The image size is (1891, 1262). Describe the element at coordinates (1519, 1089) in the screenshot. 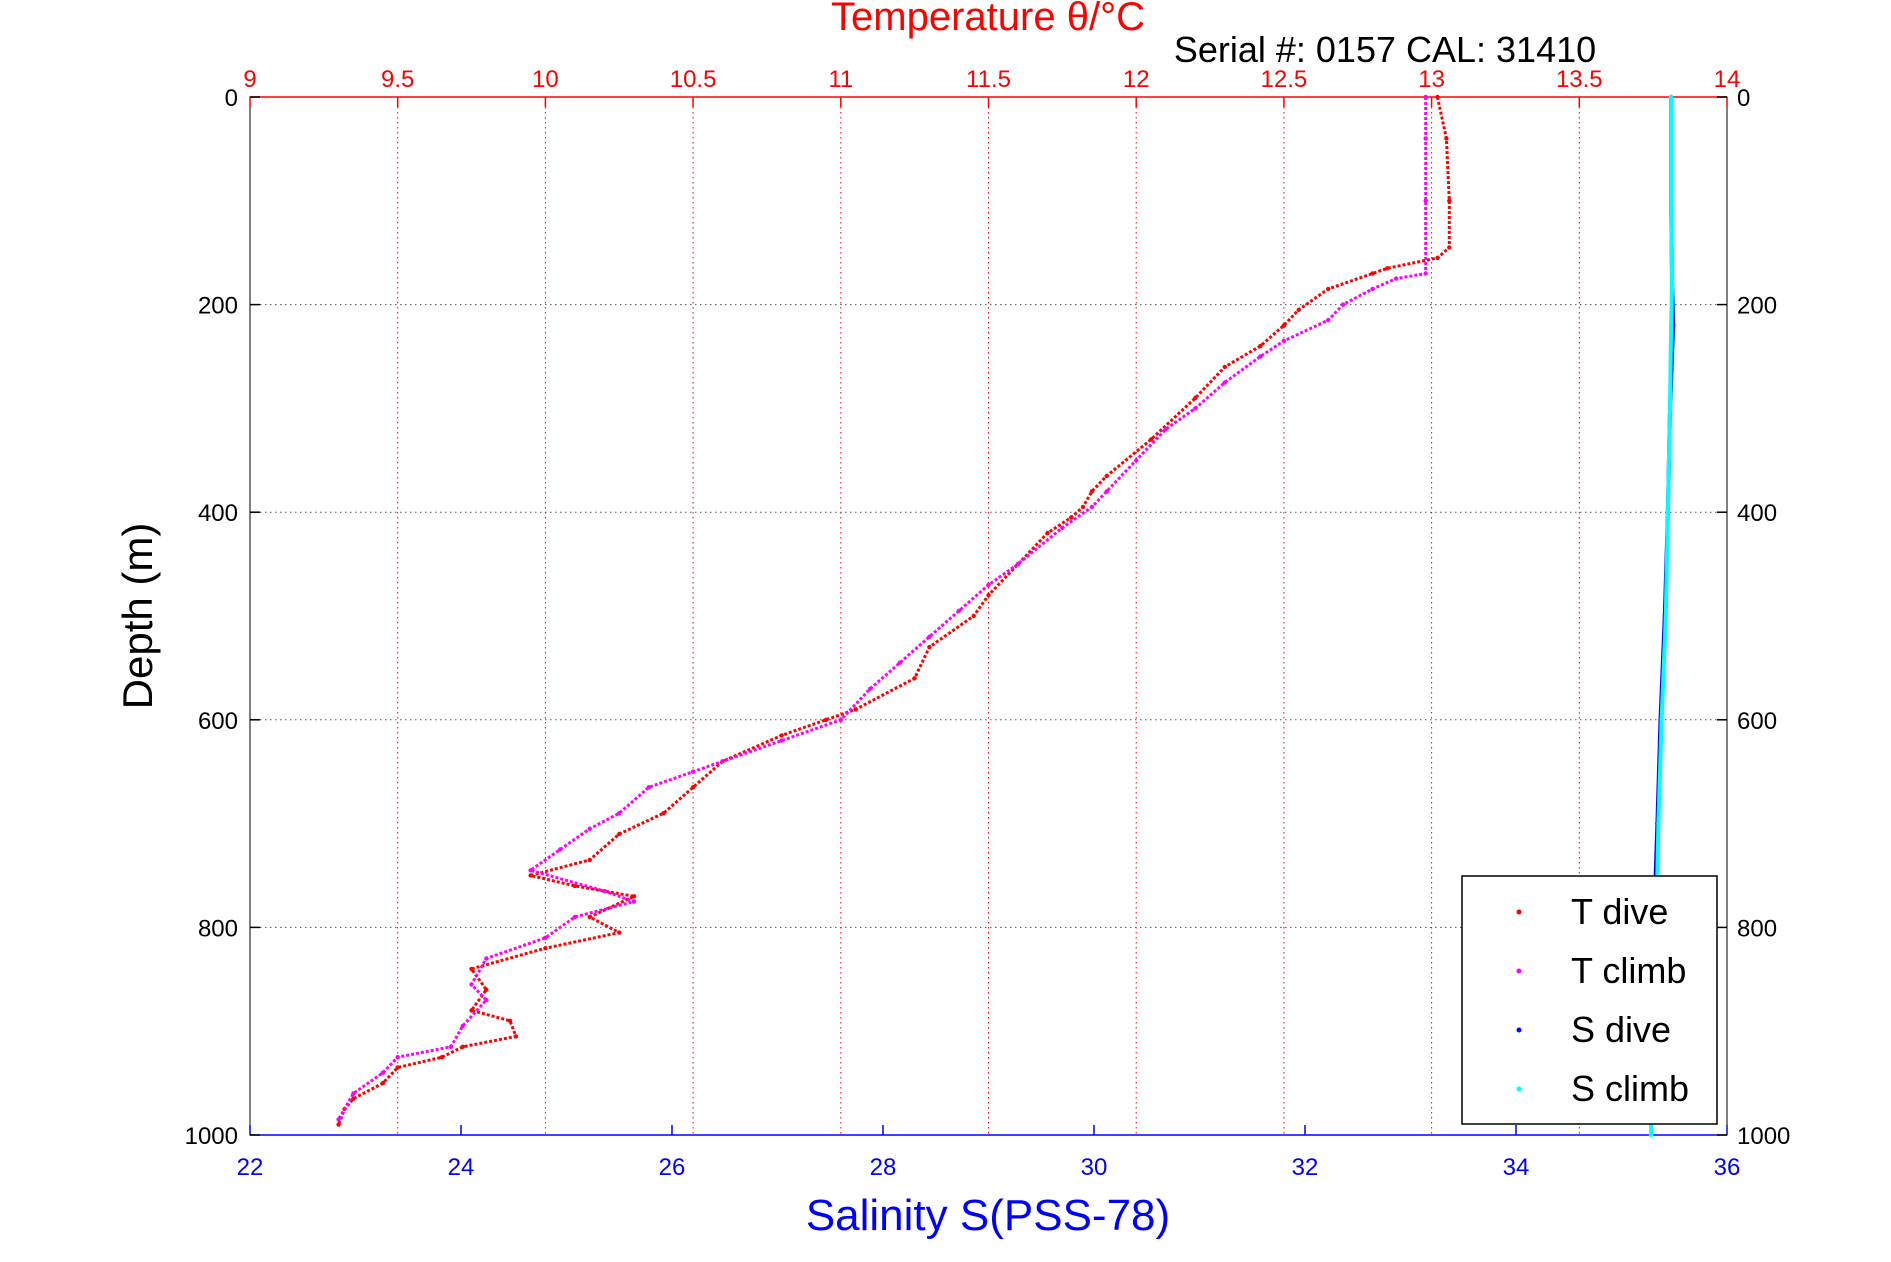

I see `legend-marker-s-climb` at that location.